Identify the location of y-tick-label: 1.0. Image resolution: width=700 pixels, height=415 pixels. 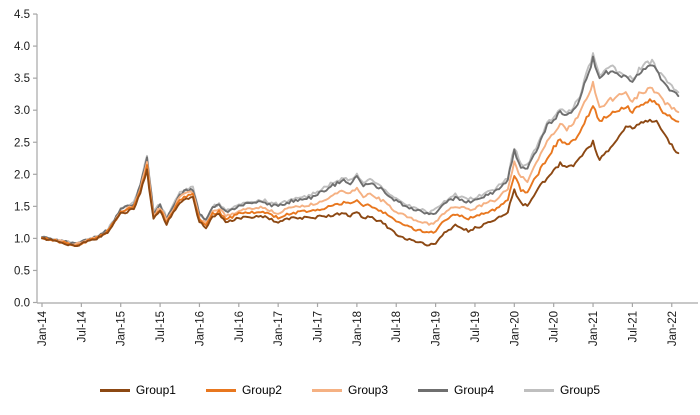
(22, 239).